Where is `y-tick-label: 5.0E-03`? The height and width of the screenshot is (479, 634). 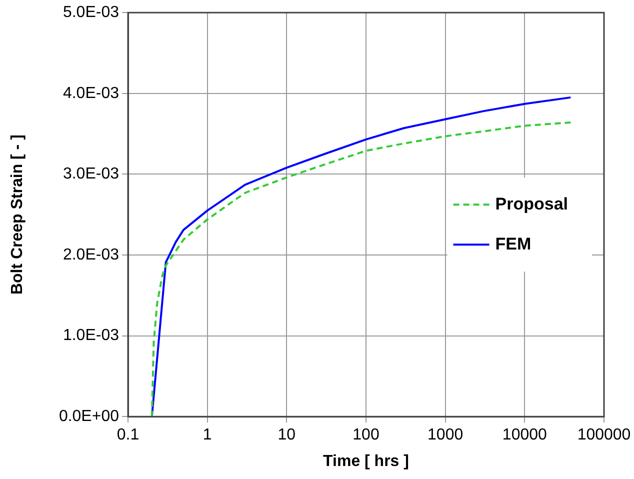
y-tick-label: 5.0E-03 is located at coordinates (91, 13).